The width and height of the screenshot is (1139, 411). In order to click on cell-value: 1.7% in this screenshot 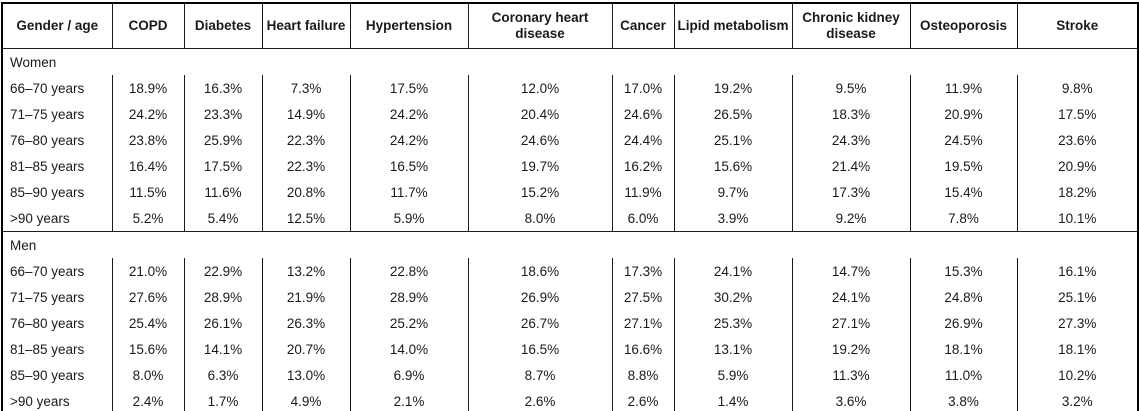, I will do `click(223, 399)`.